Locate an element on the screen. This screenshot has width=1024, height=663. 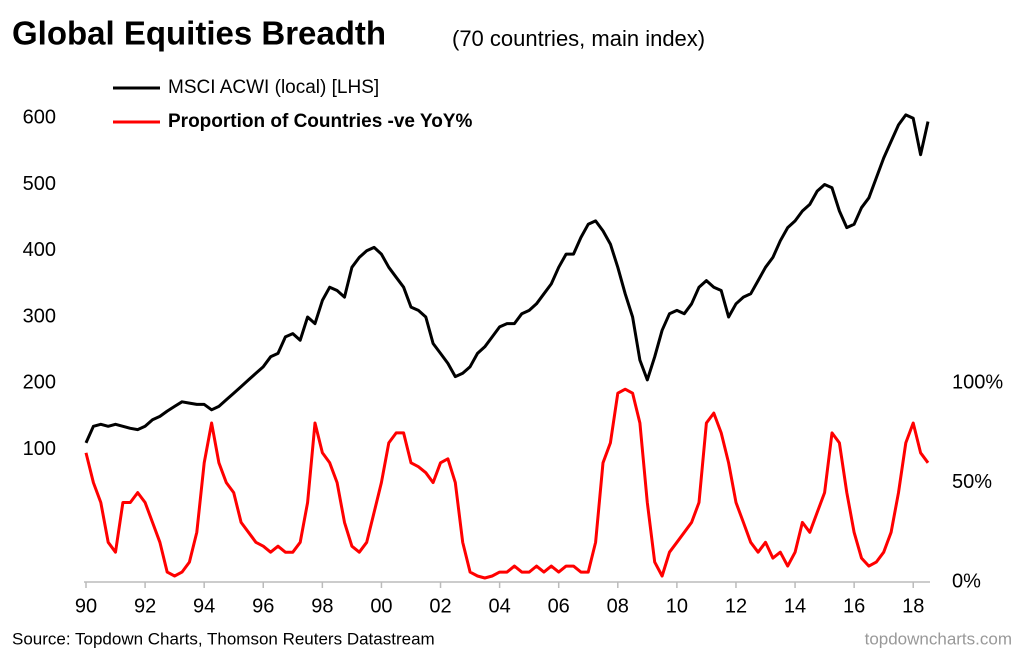
y2-tick-label: 100% is located at coordinates (977, 383).